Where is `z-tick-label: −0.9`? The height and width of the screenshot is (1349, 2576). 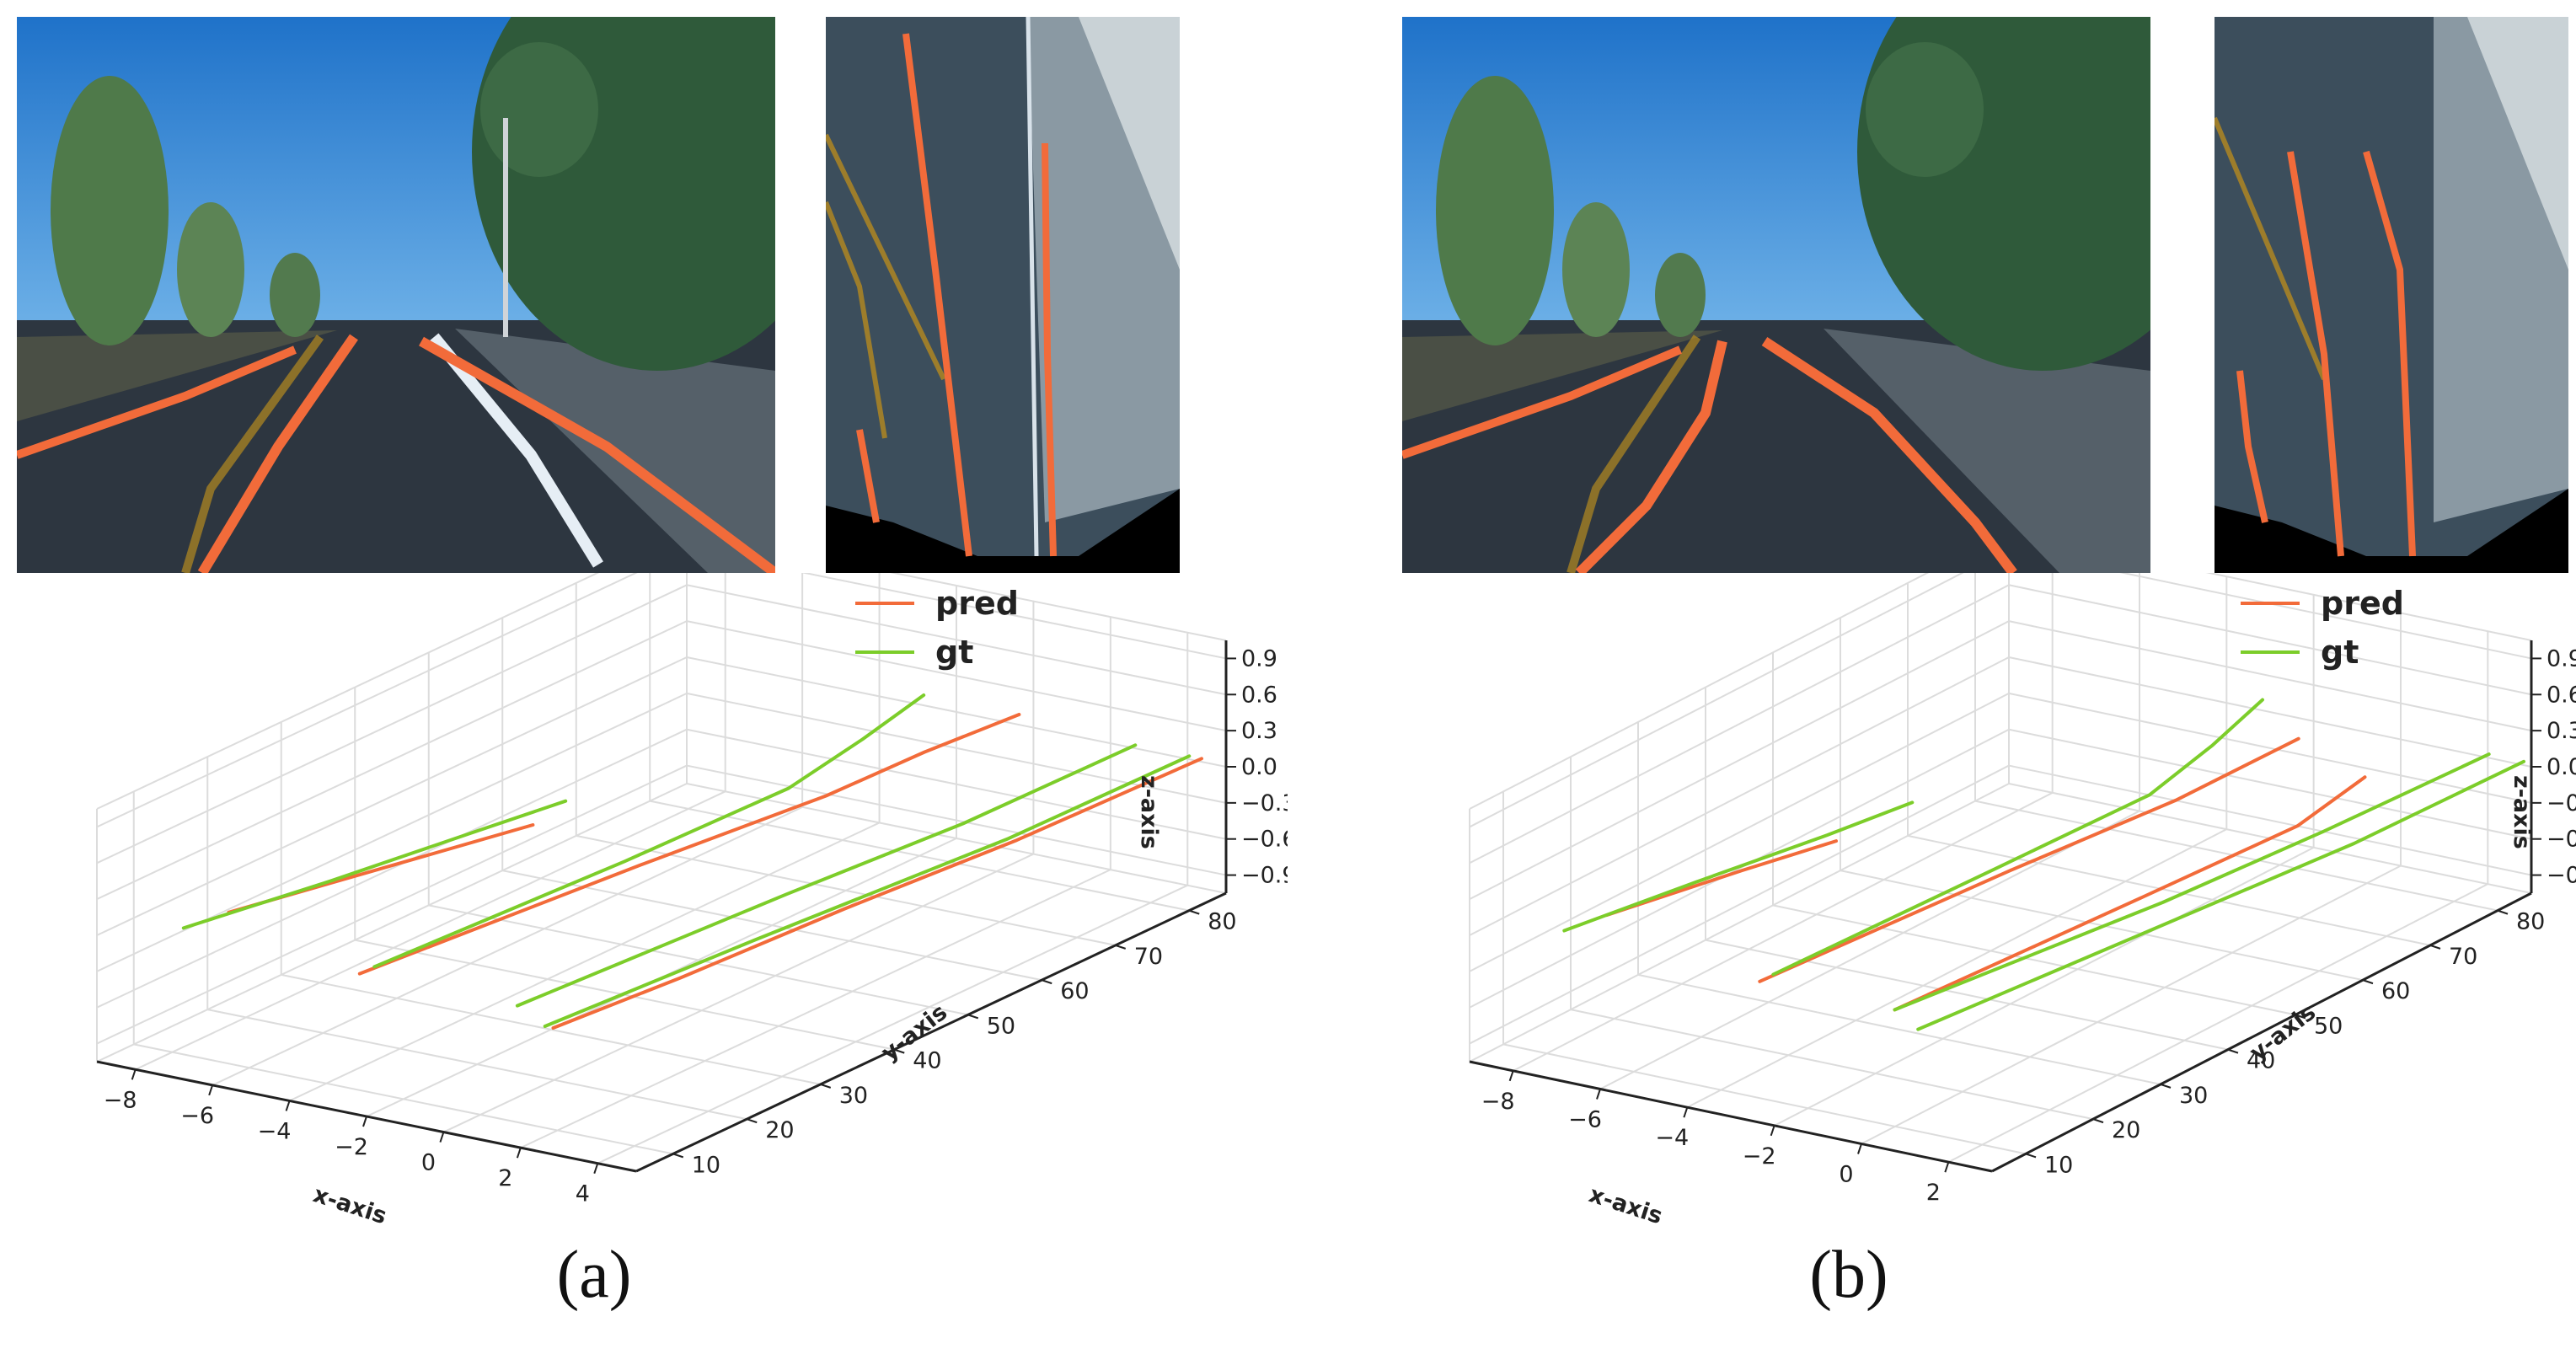 z-tick-label: −0.9 is located at coordinates (1264, 876).